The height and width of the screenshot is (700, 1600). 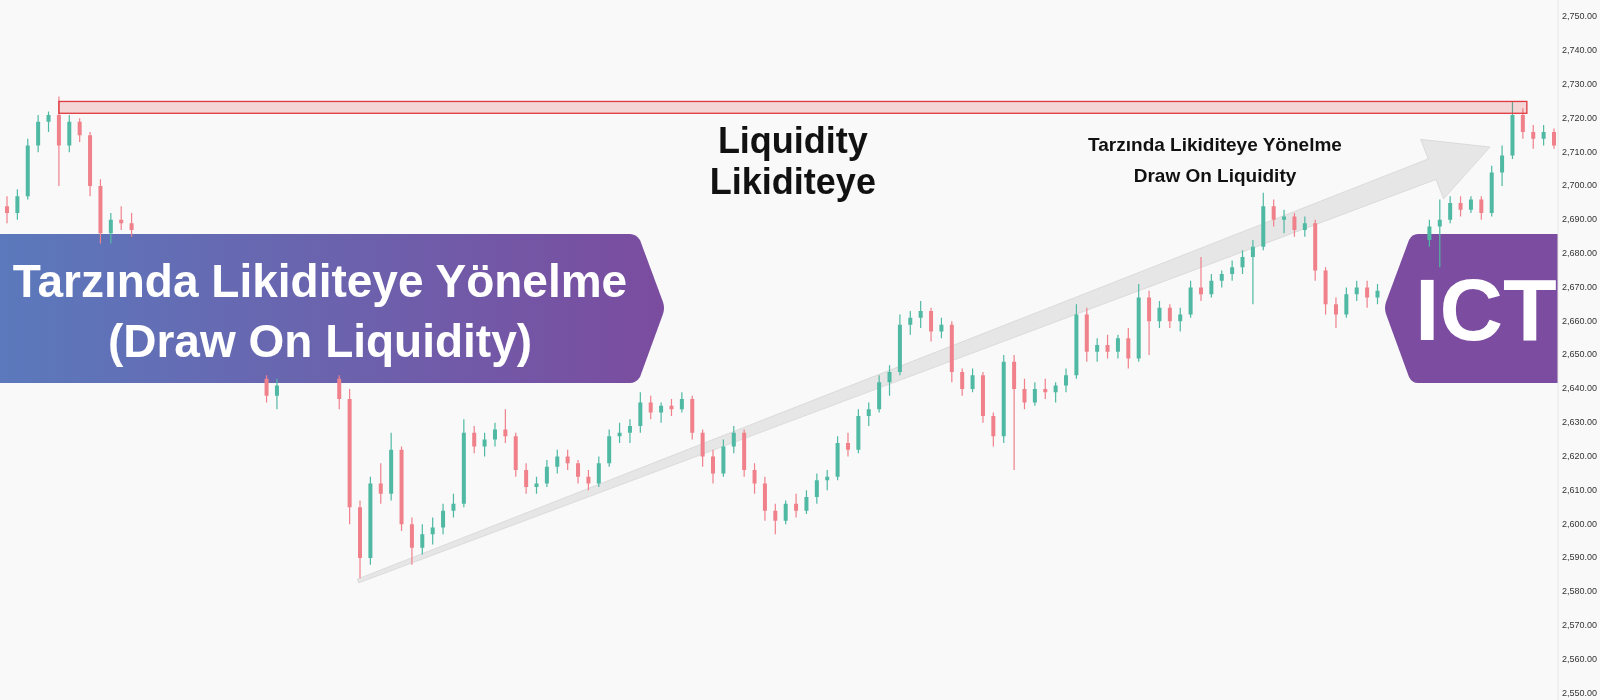 I want to click on y-tick-label: 2,610.00, so click(x=1580, y=489).